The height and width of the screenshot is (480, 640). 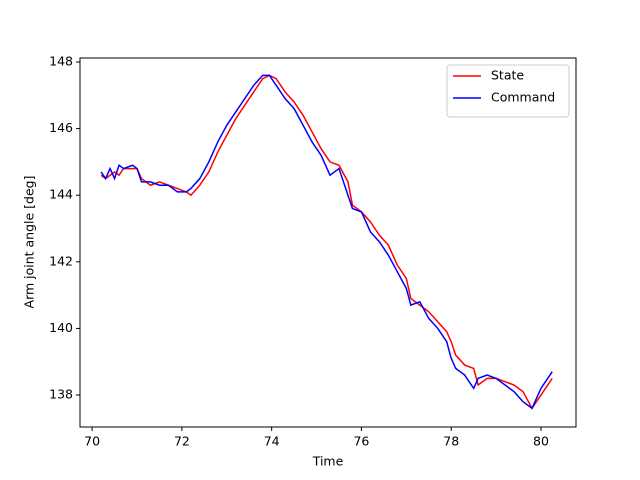 What do you see at coordinates (272, 441) in the screenshot?
I see `x-tick-label: 74` at bounding box center [272, 441].